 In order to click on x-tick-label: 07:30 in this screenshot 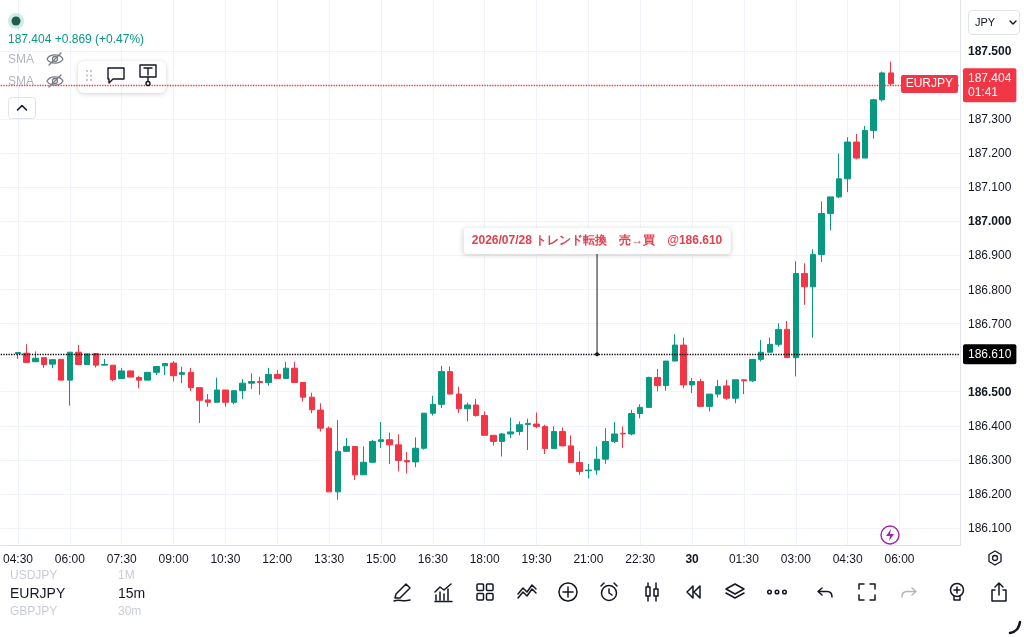, I will do `click(122, 559)`.